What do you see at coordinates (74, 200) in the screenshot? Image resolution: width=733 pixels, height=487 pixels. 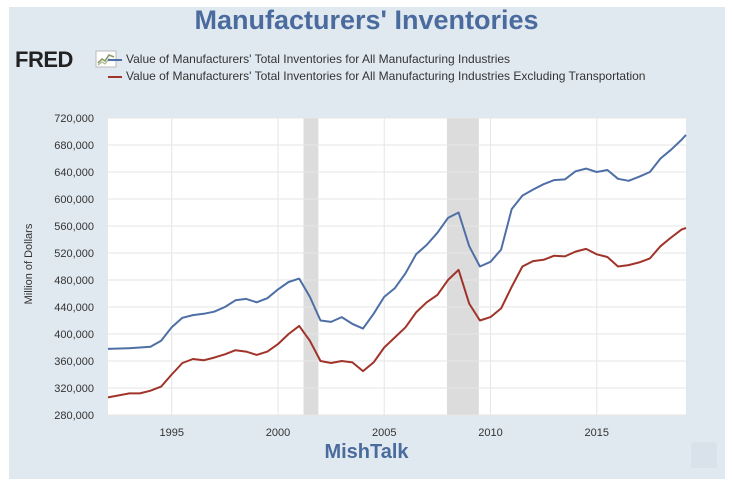 I see `y-tick-label: 600,000` at bounding box center [74, 200].